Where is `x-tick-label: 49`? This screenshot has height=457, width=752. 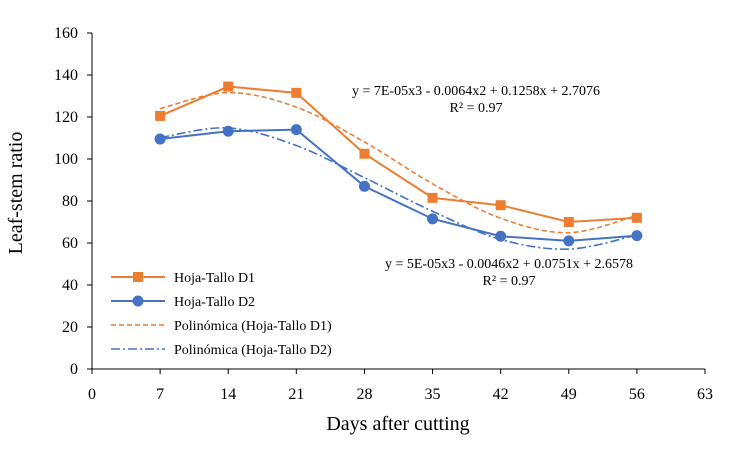
x-tick-label: 49 is located at coordinates (569, 394).